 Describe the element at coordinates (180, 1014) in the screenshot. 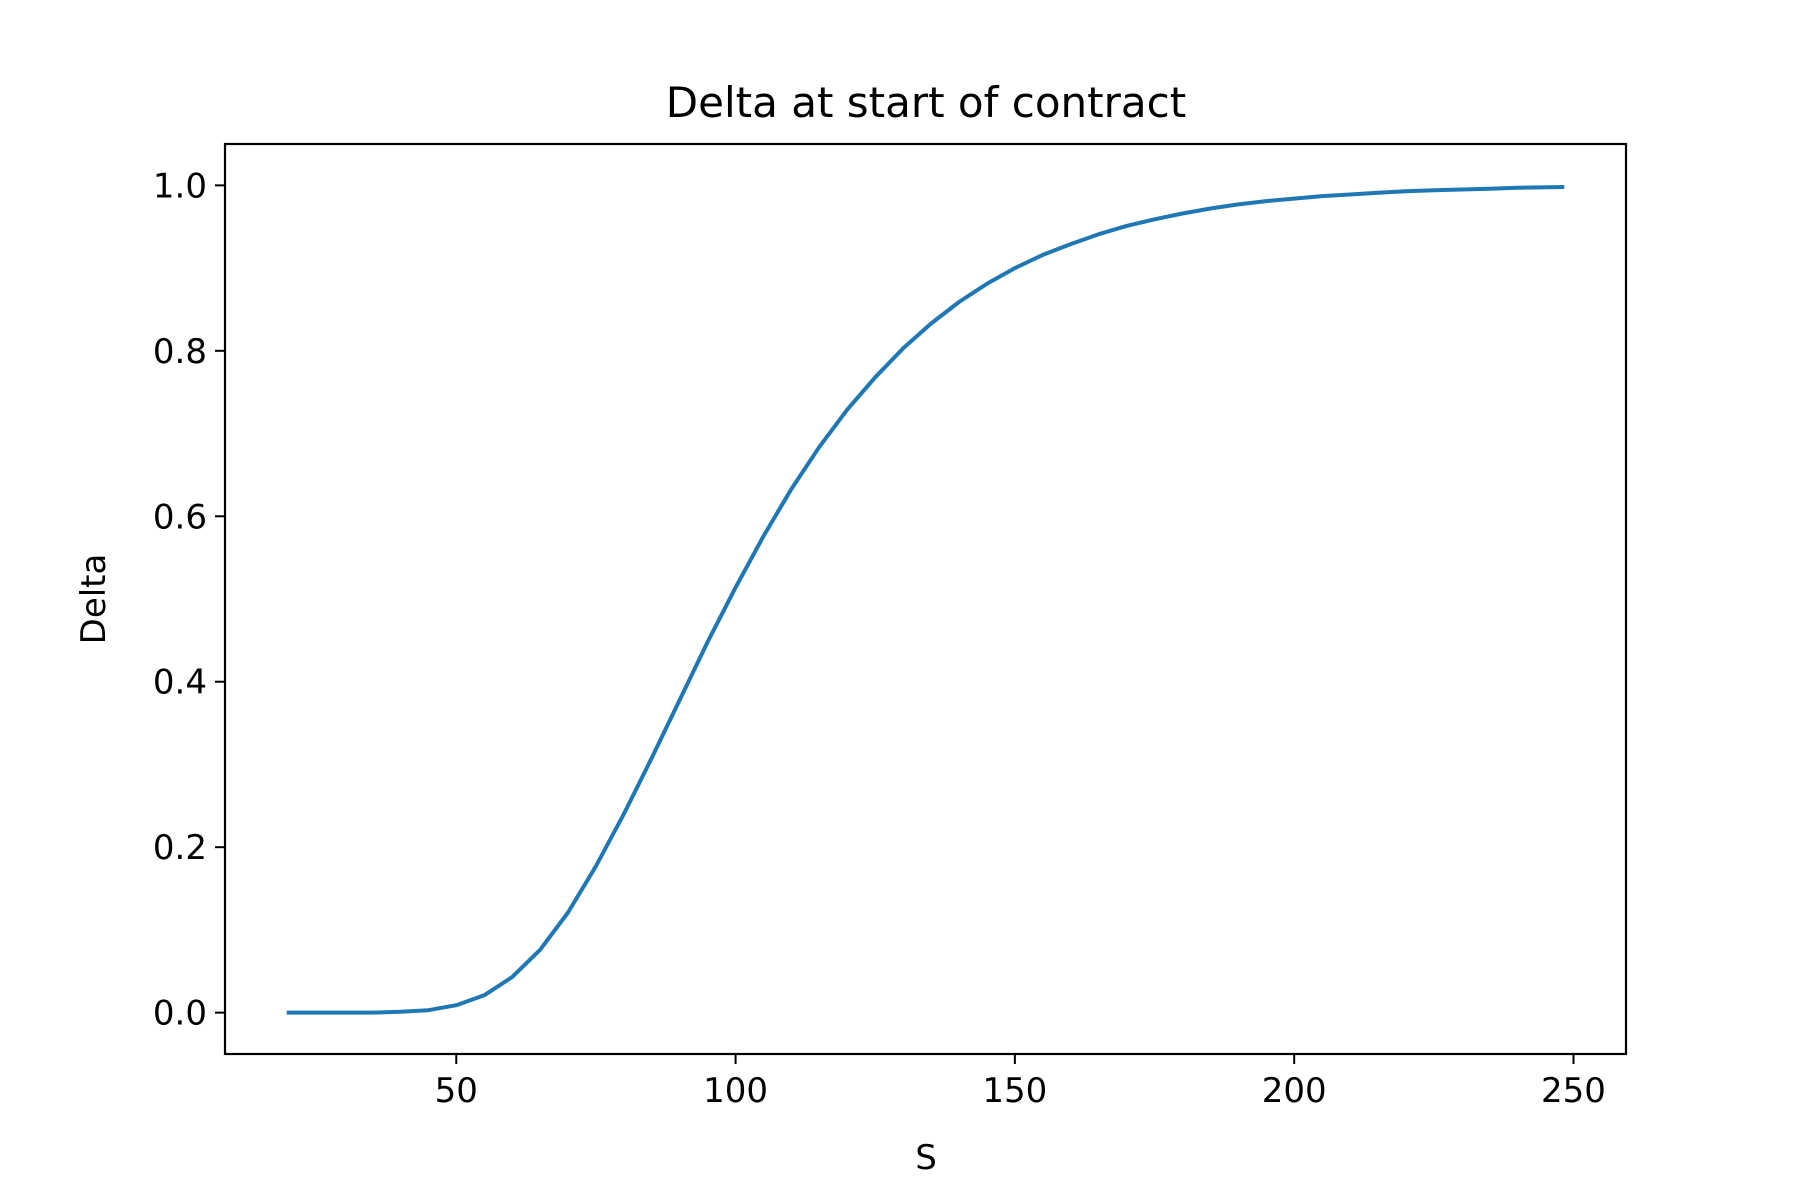

I see `y-tick-label: 0.0` at that location.